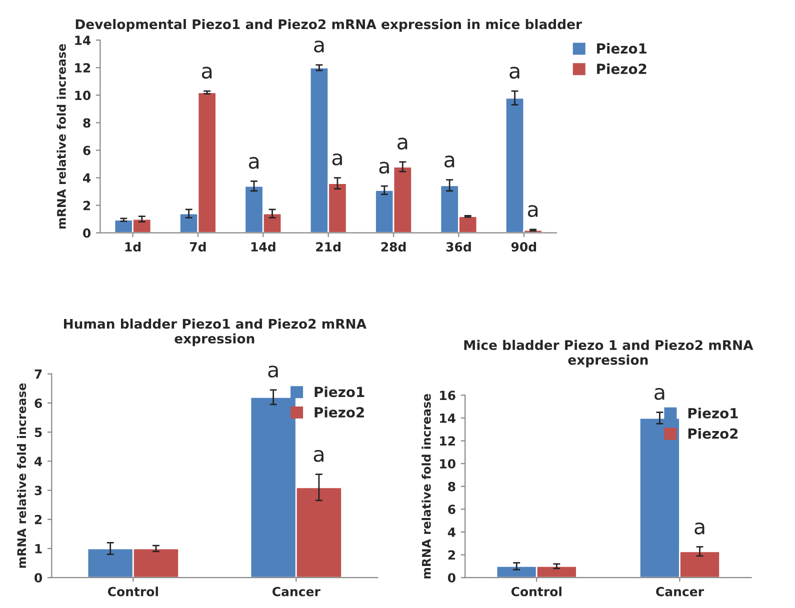  Describe the element at coordinates (38, 433) in the screenshot. I see `y-tick-label: 5` at that location.